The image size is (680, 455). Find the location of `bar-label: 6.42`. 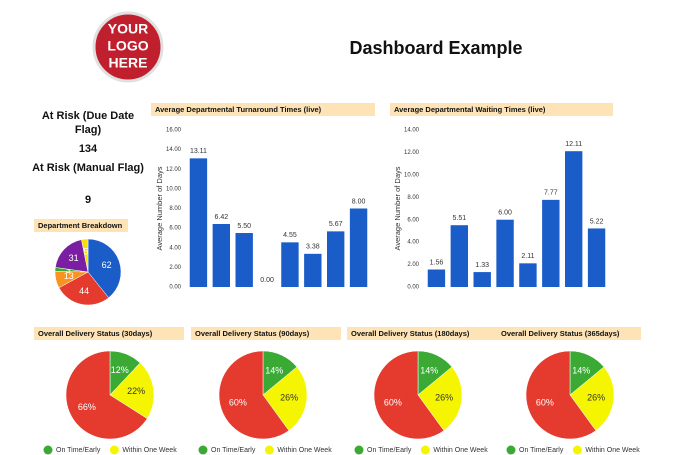

bar-label: 6.42 is located at coordinates (222, 217).